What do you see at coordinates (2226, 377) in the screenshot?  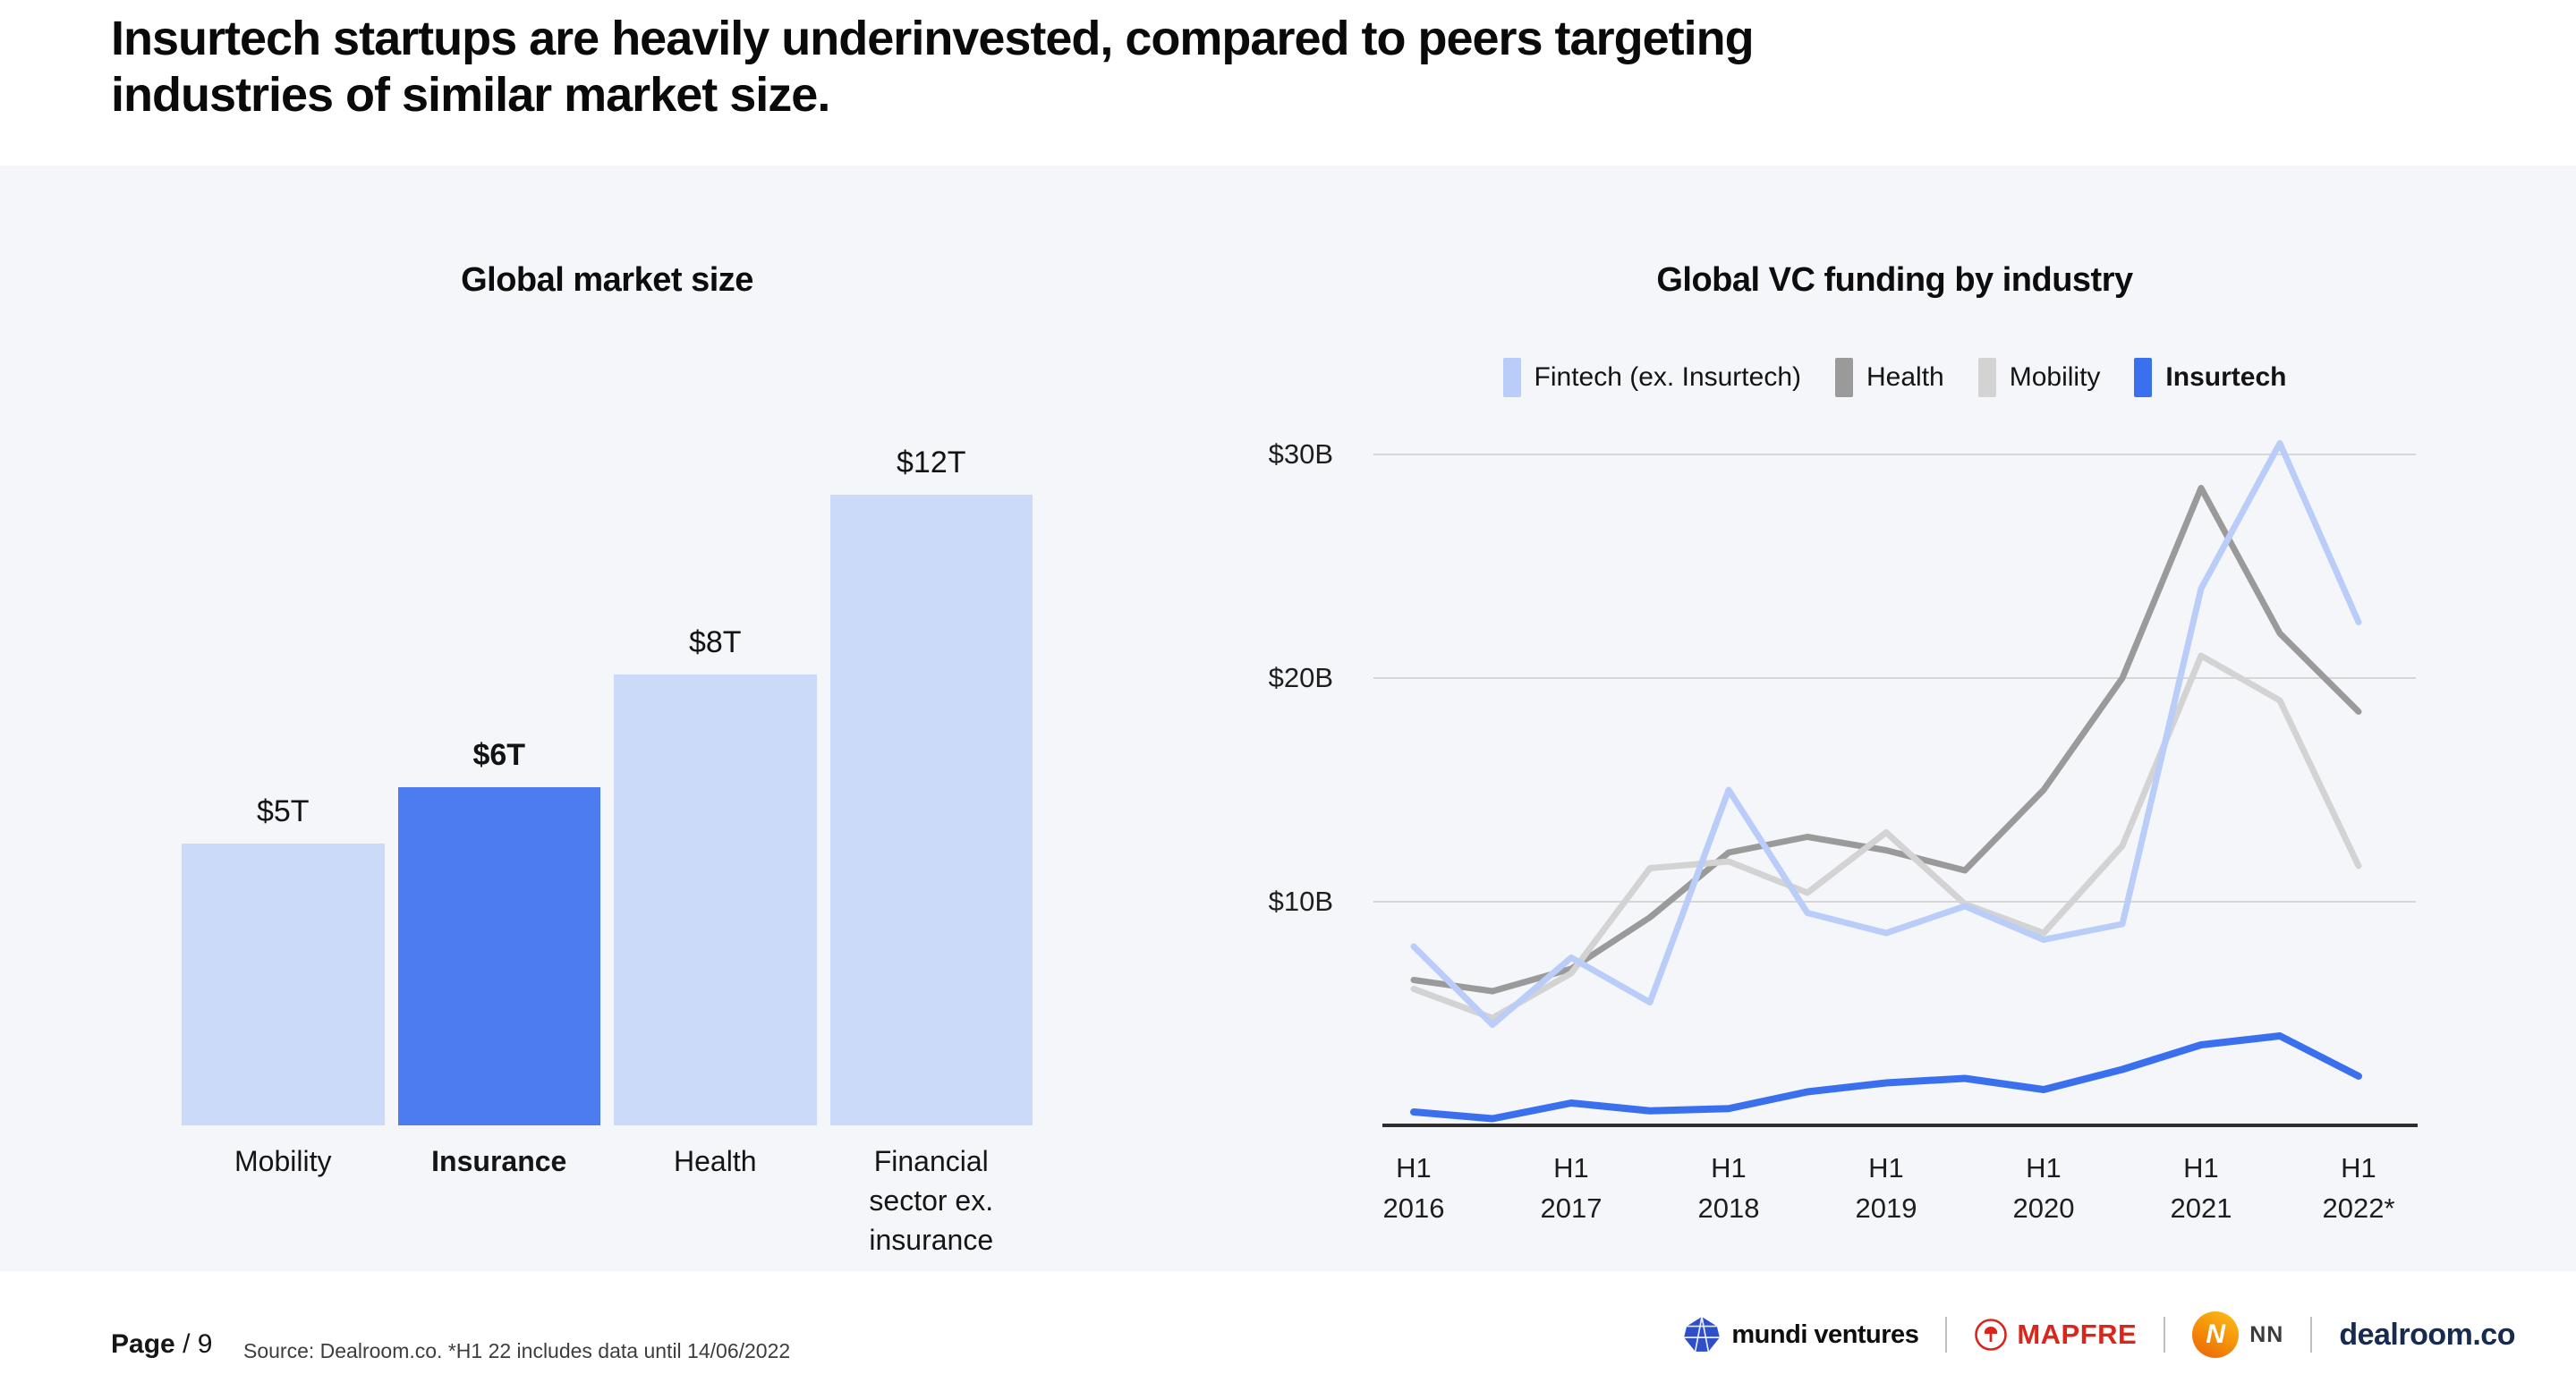 I see `legend-label: Insurtech` at bounding box center [2226, 377].